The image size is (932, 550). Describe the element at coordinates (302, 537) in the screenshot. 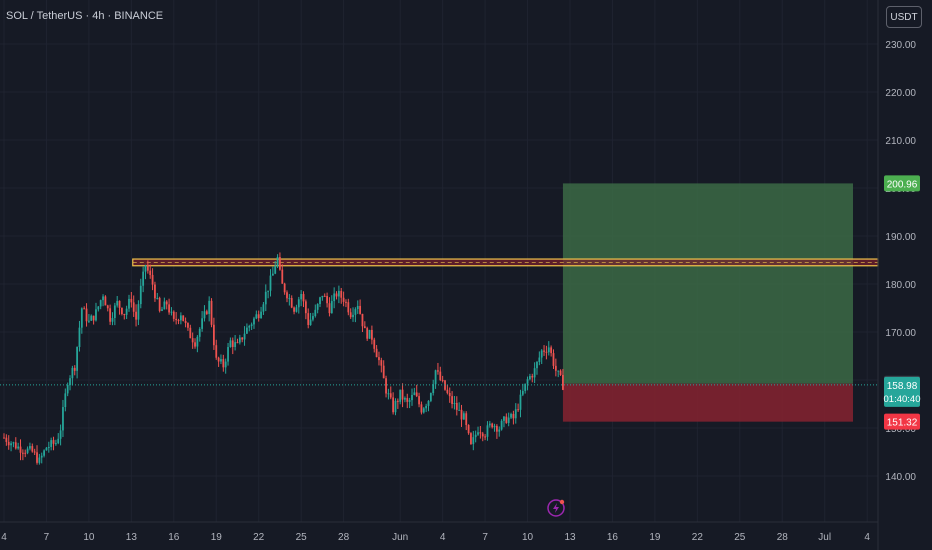

I see `time-tick-label: 25` at that location.